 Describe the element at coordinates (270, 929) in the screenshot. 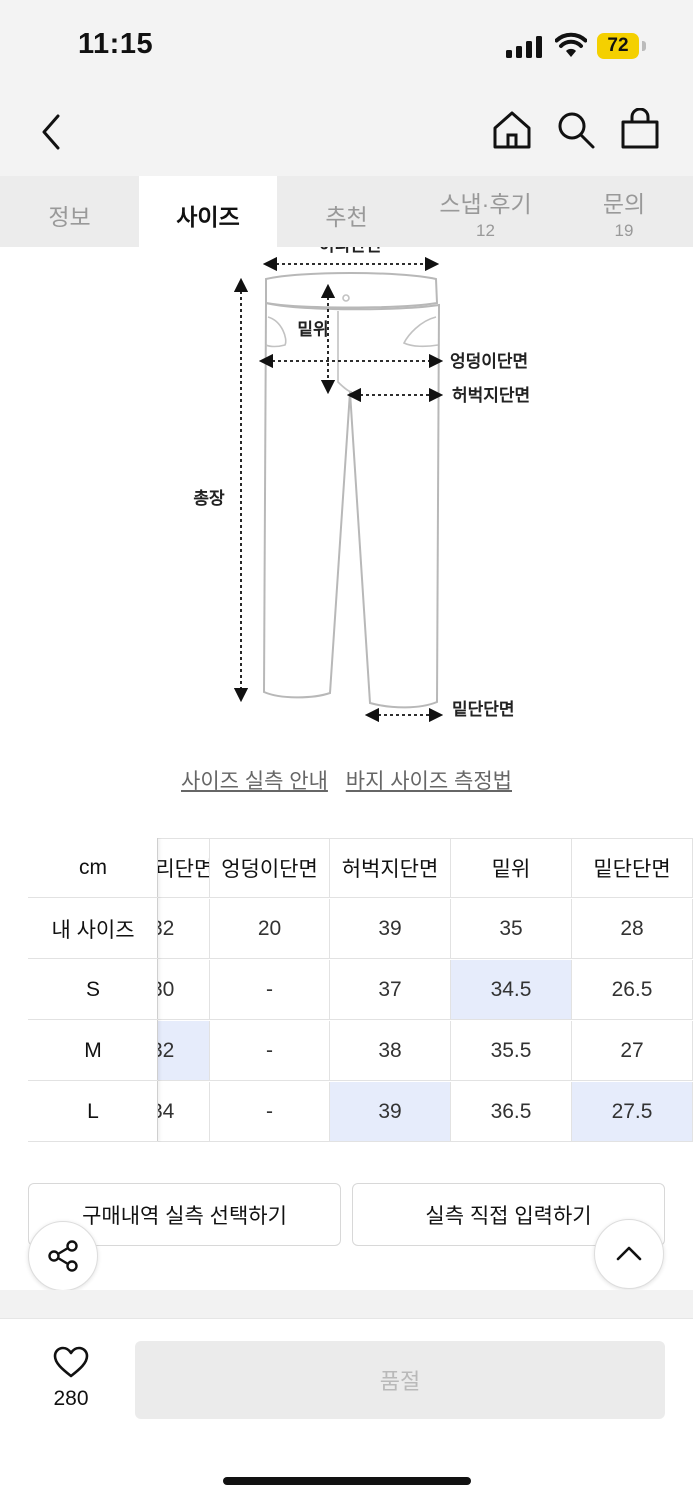

I see `table-cell: 20` at that location.